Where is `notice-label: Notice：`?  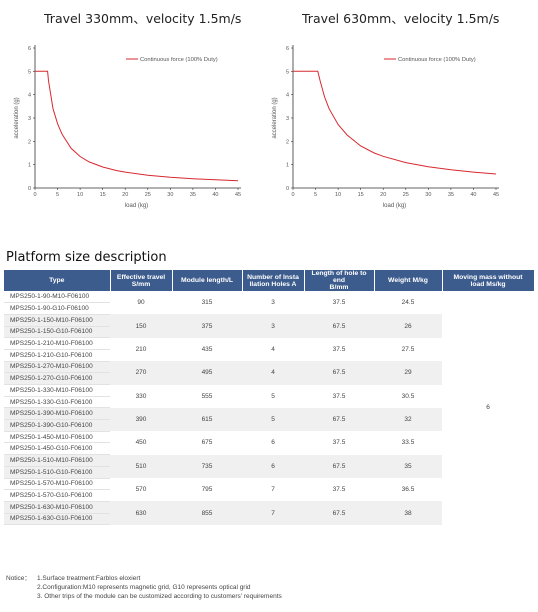
notice-label: Notice： is located at coordinates (18, 578).